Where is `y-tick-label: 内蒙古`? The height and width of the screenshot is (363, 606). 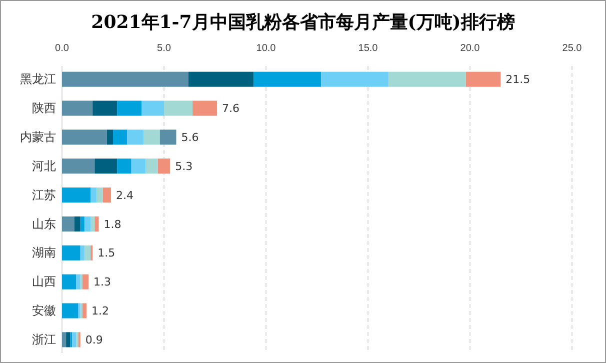 y-tick-label: 内蒙古 is located at coordinates (38, 137).